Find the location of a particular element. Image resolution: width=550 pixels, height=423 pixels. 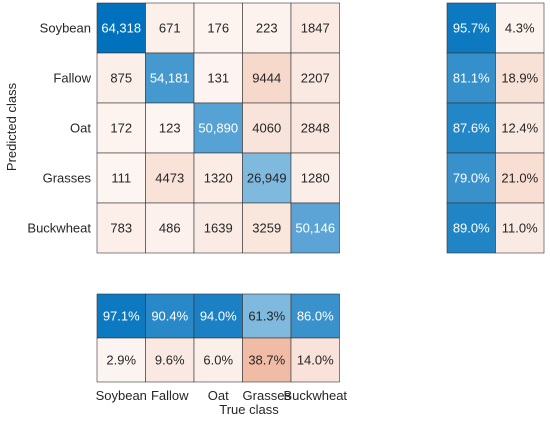

row-summary-incorrect-4: 11.0% is located at coordinates (520, 228).